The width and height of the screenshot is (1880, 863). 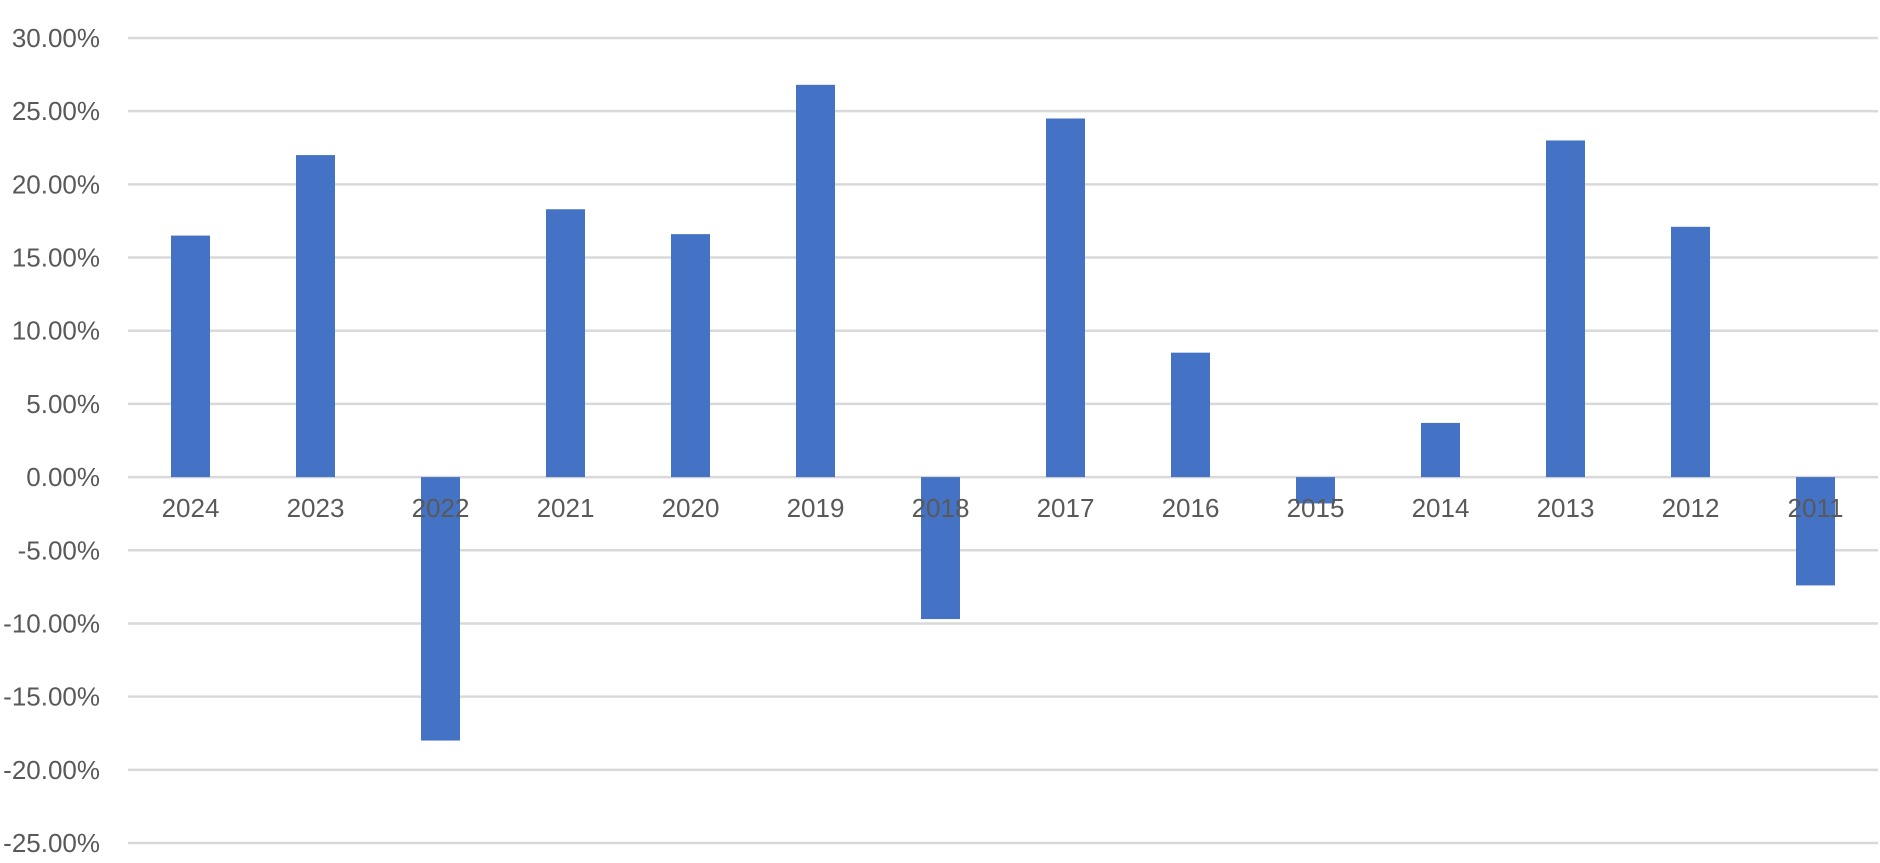 I want to click on x-tick-label: 2013, so click(x=1566, y=508).